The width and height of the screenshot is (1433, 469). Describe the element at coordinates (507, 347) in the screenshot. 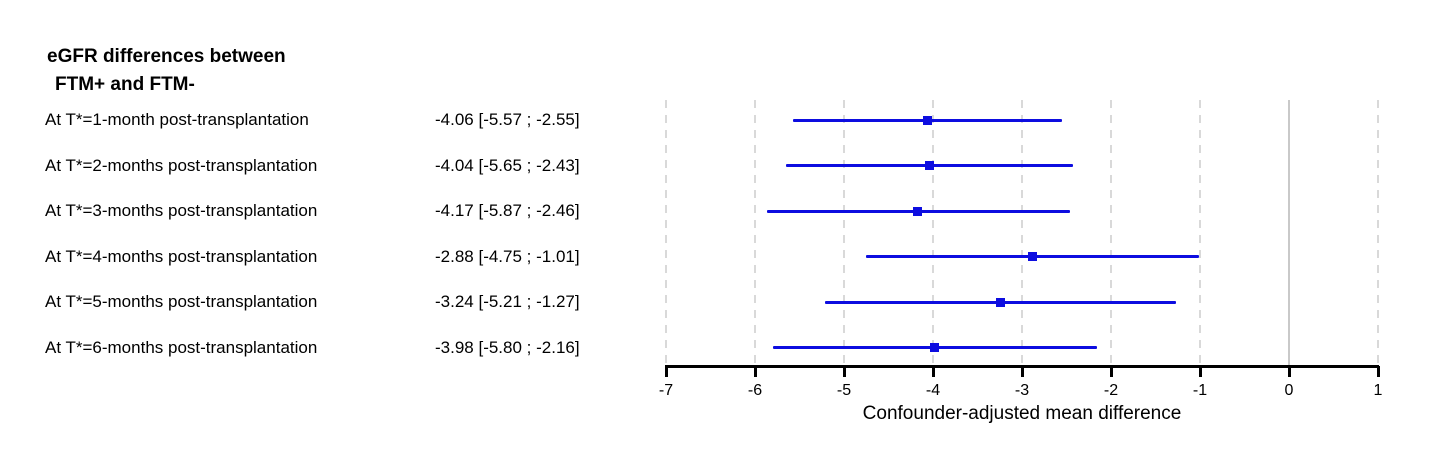

I see `estimate-value: -3.98 [-5.80 ; -2.16]` at that location.